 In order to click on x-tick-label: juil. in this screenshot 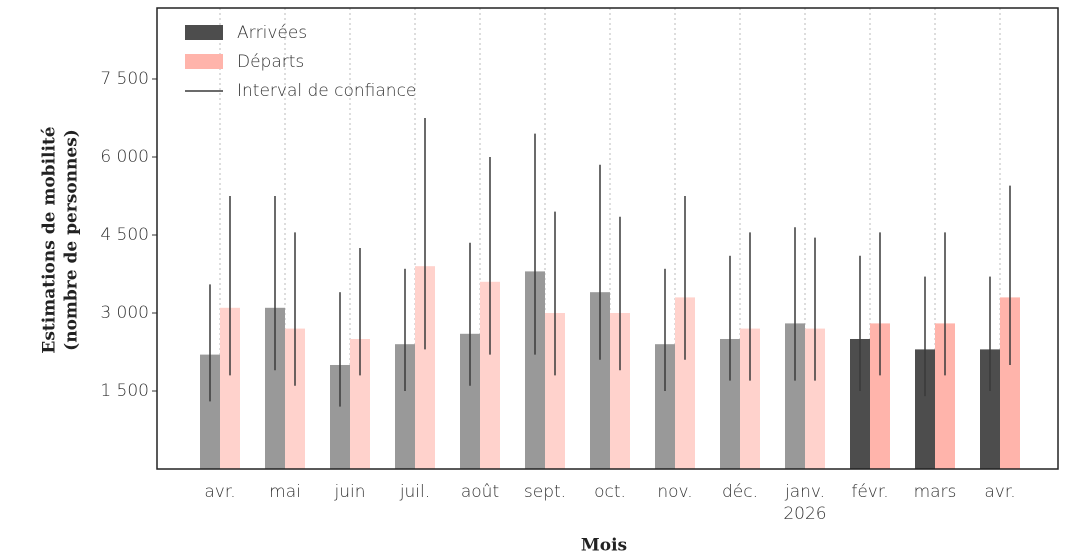, I will do `click(415, 492)`.